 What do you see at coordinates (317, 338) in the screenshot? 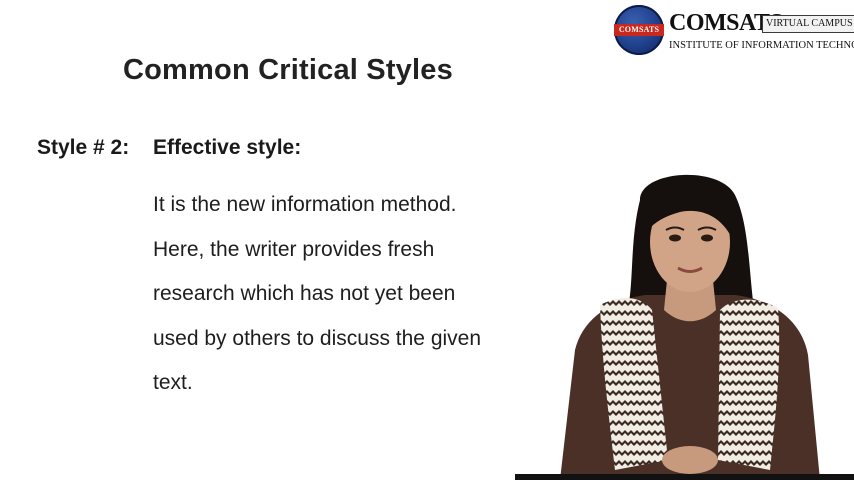
I see `description-line: used by others to discuss the given` at bounding box center [317, 338].